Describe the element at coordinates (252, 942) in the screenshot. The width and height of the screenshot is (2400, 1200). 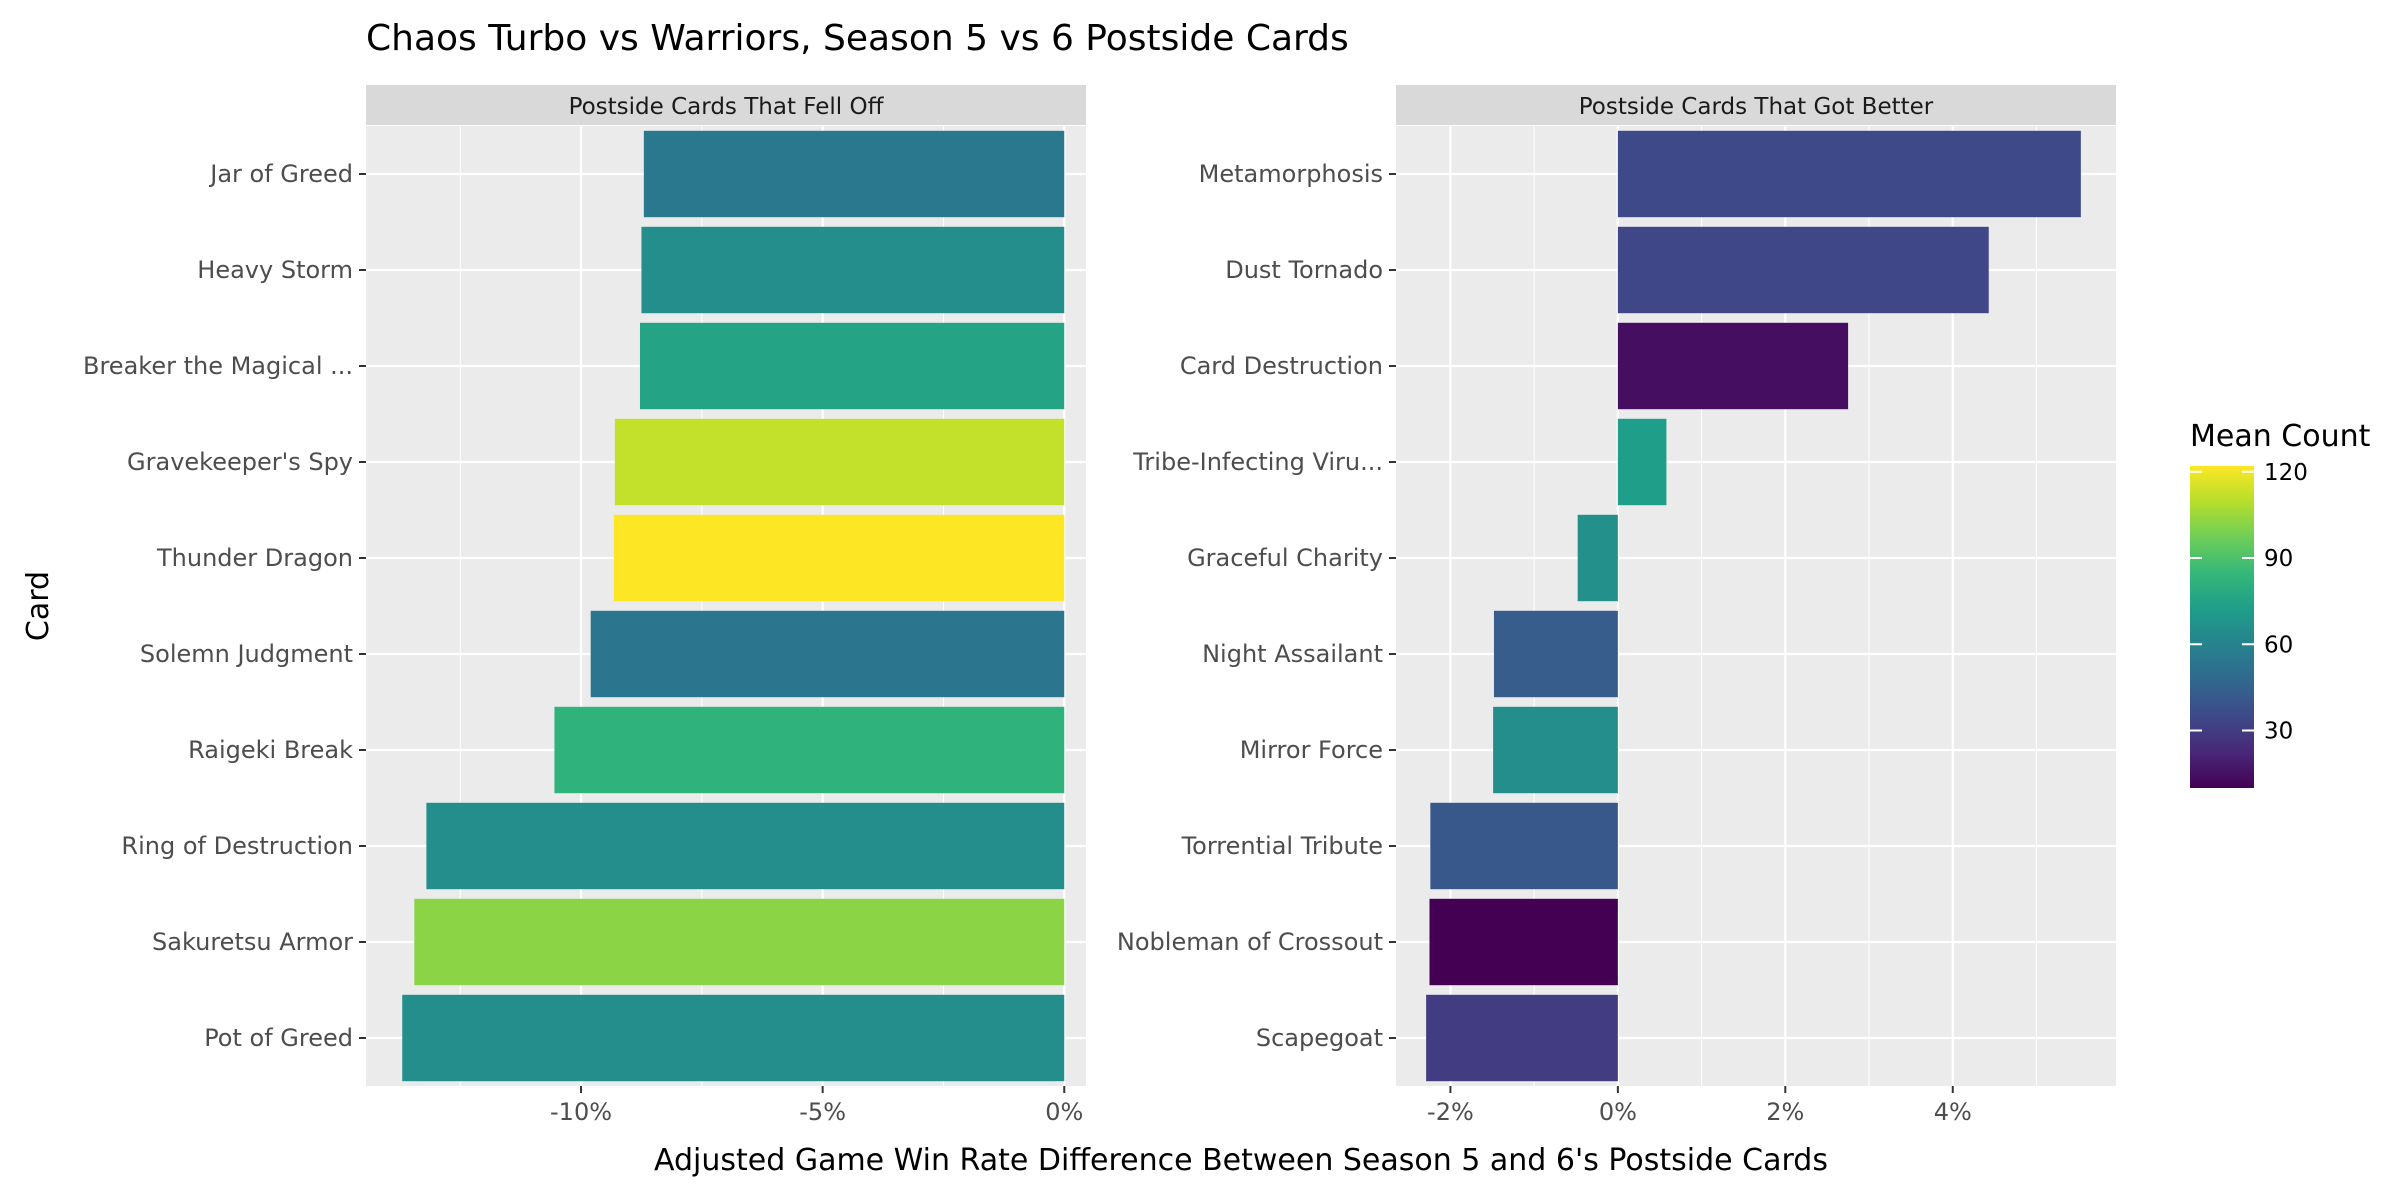
I see `y-tick-label: Sakuretsu Armor` at that location.